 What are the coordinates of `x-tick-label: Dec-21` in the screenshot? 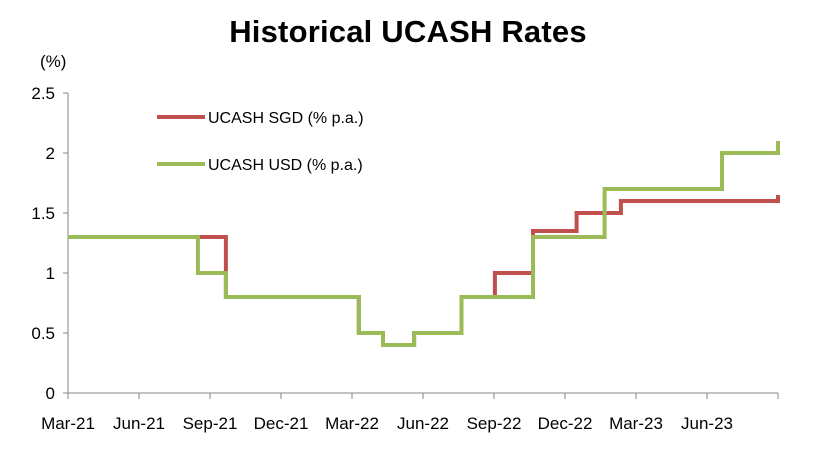 It's located at (281, 423).